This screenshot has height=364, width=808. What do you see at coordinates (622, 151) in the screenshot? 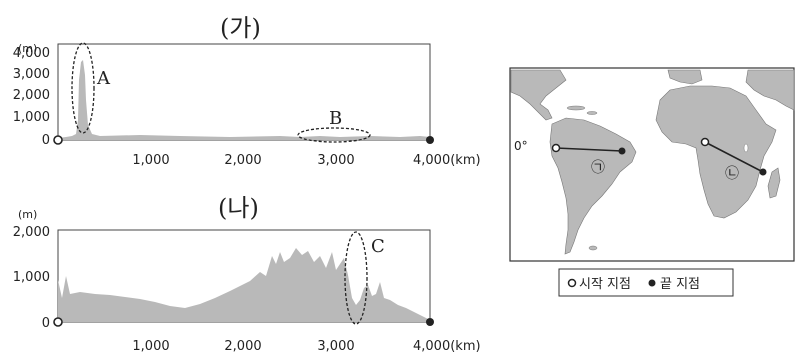
I see `route-a-end` at bounding box center [622, 151].